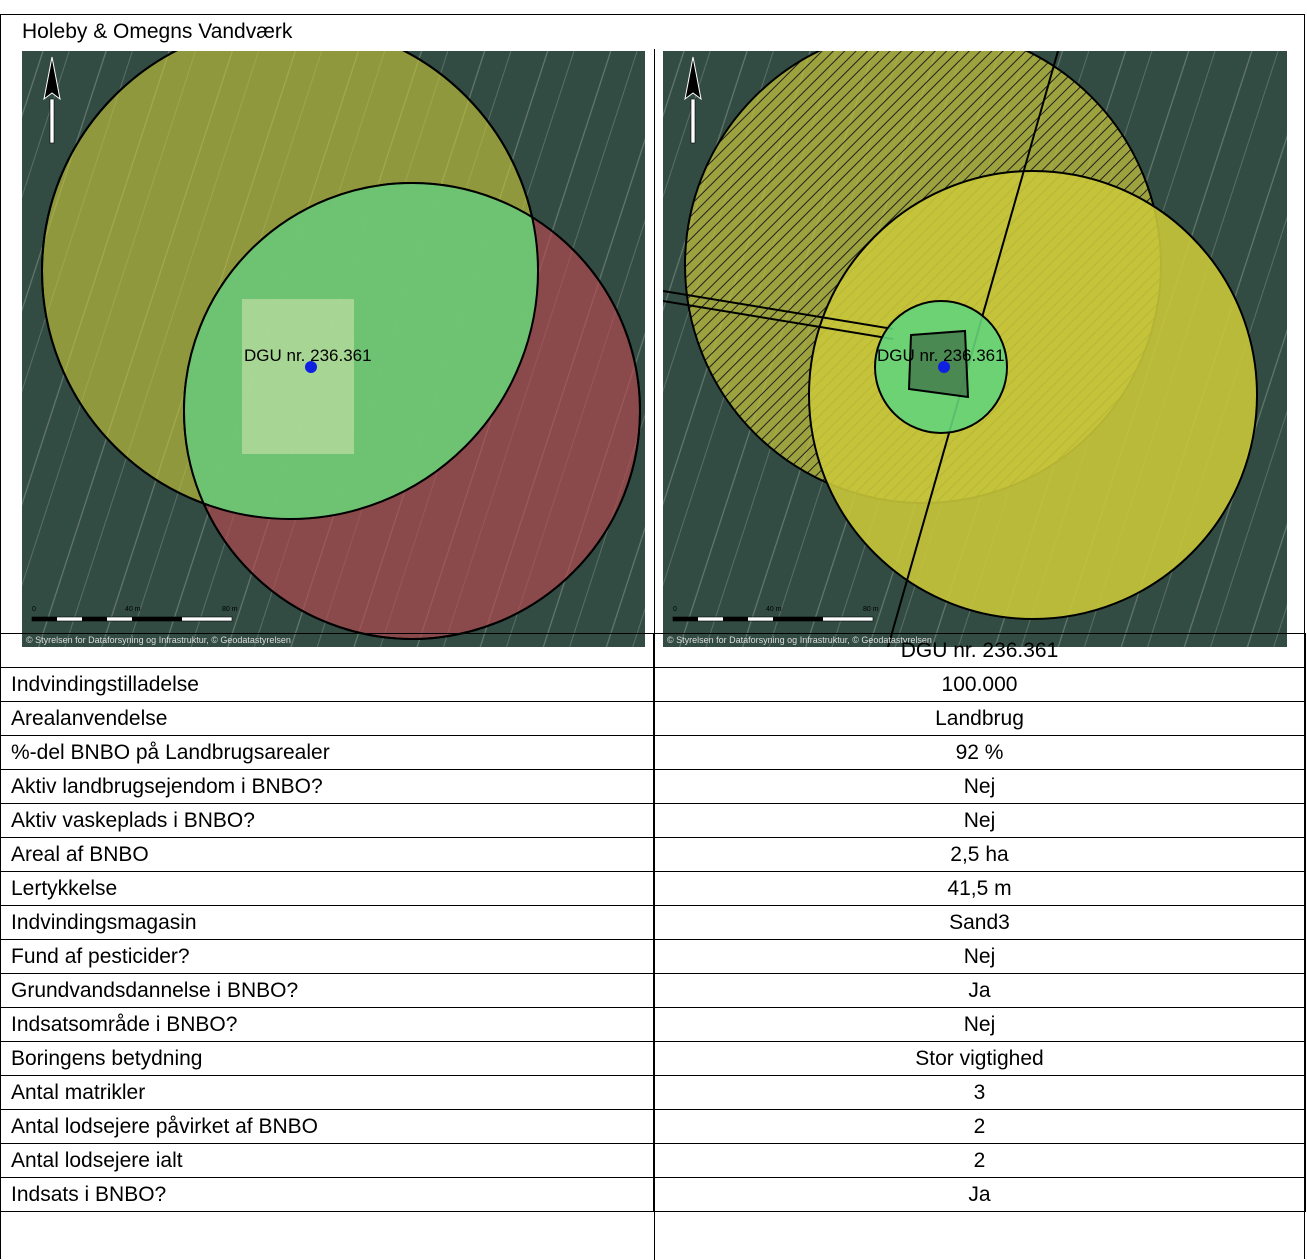 This screenshot has width=1307, height=1260. Describe the element at coordinates (979, 1058) in the screenshot. I see `row-value: Stor vigtighed` at that location.